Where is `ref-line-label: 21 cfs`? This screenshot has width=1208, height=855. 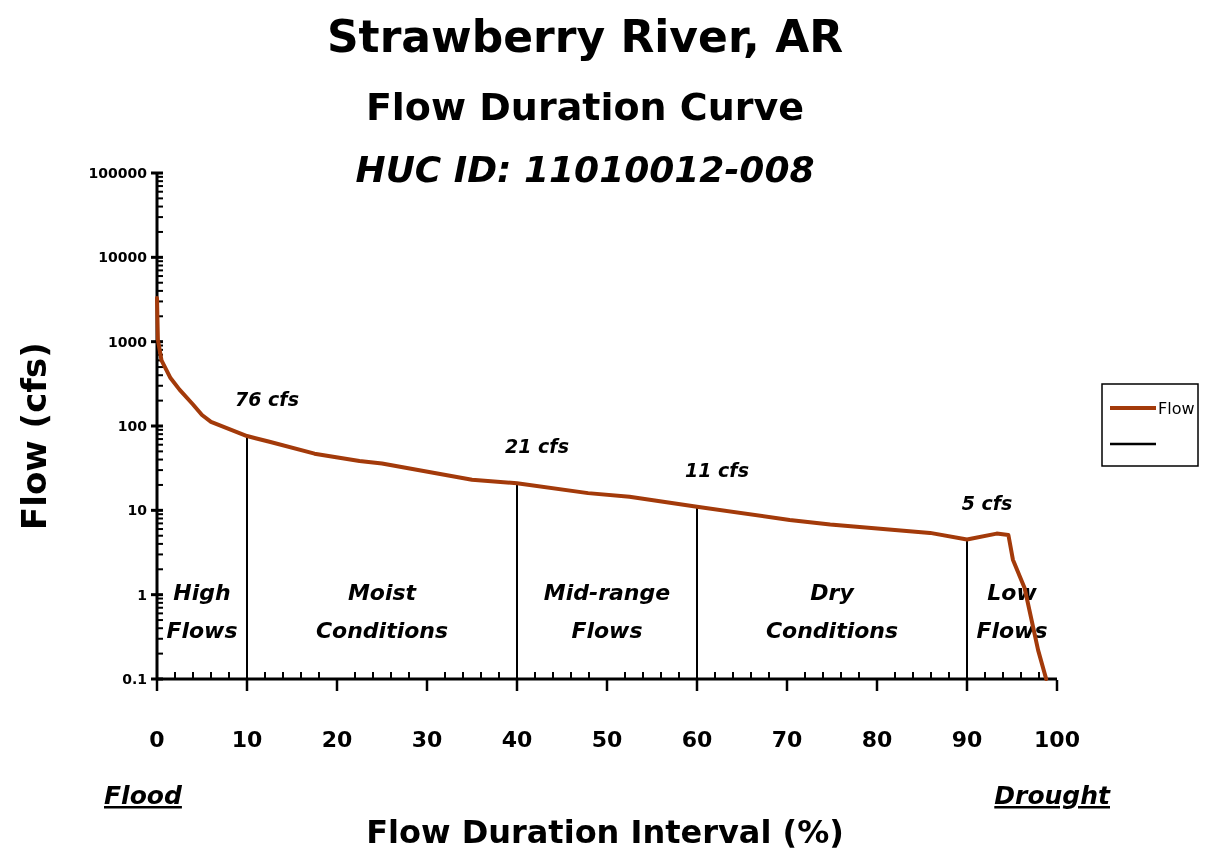 ref-line-label: 21 cfs is located at coordinates (537, 446).